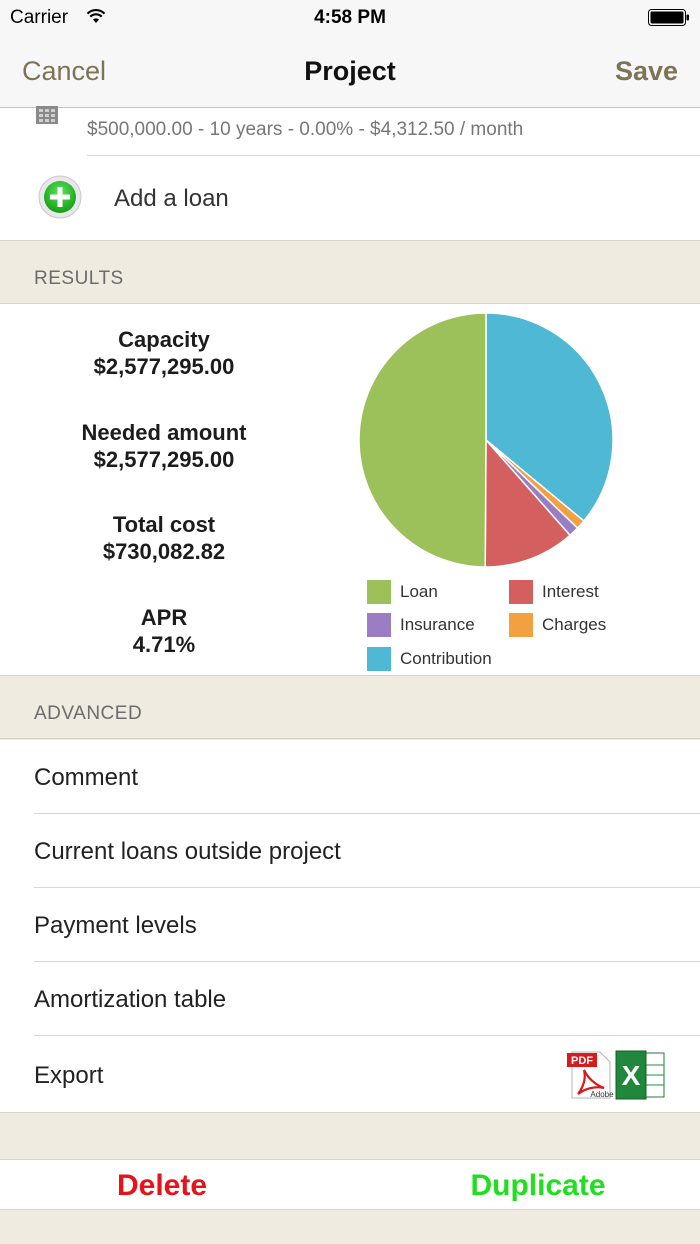 This screenshot has width=700, height=1244. What do you see at coordinates (164, 524) in the screenshot?
I see `stat-label: Total cost` at bounding box center [164, 524].